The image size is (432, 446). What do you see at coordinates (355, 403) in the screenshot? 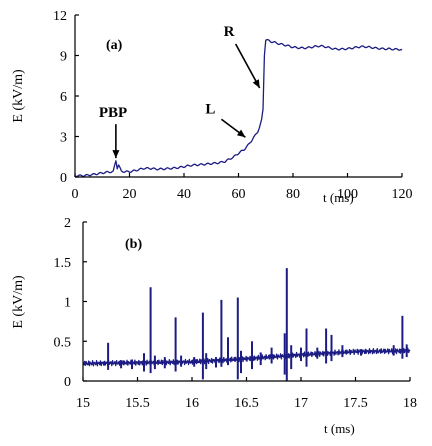
I see `x-tick-label: 17.5` at bounding box center [355, 403].